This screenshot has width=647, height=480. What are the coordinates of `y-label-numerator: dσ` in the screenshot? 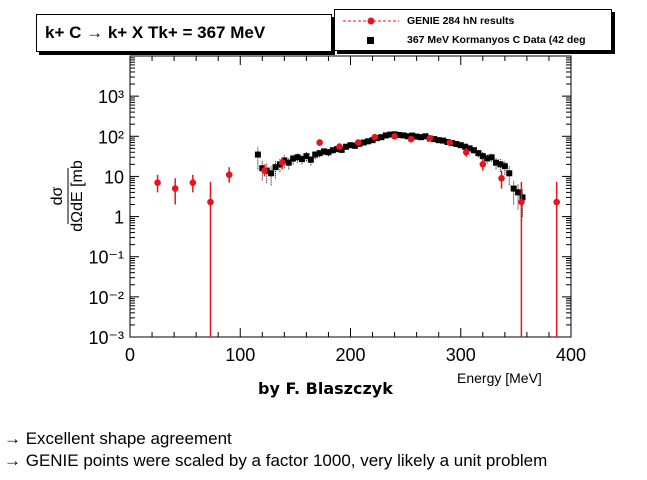 It's located at (57, 195).